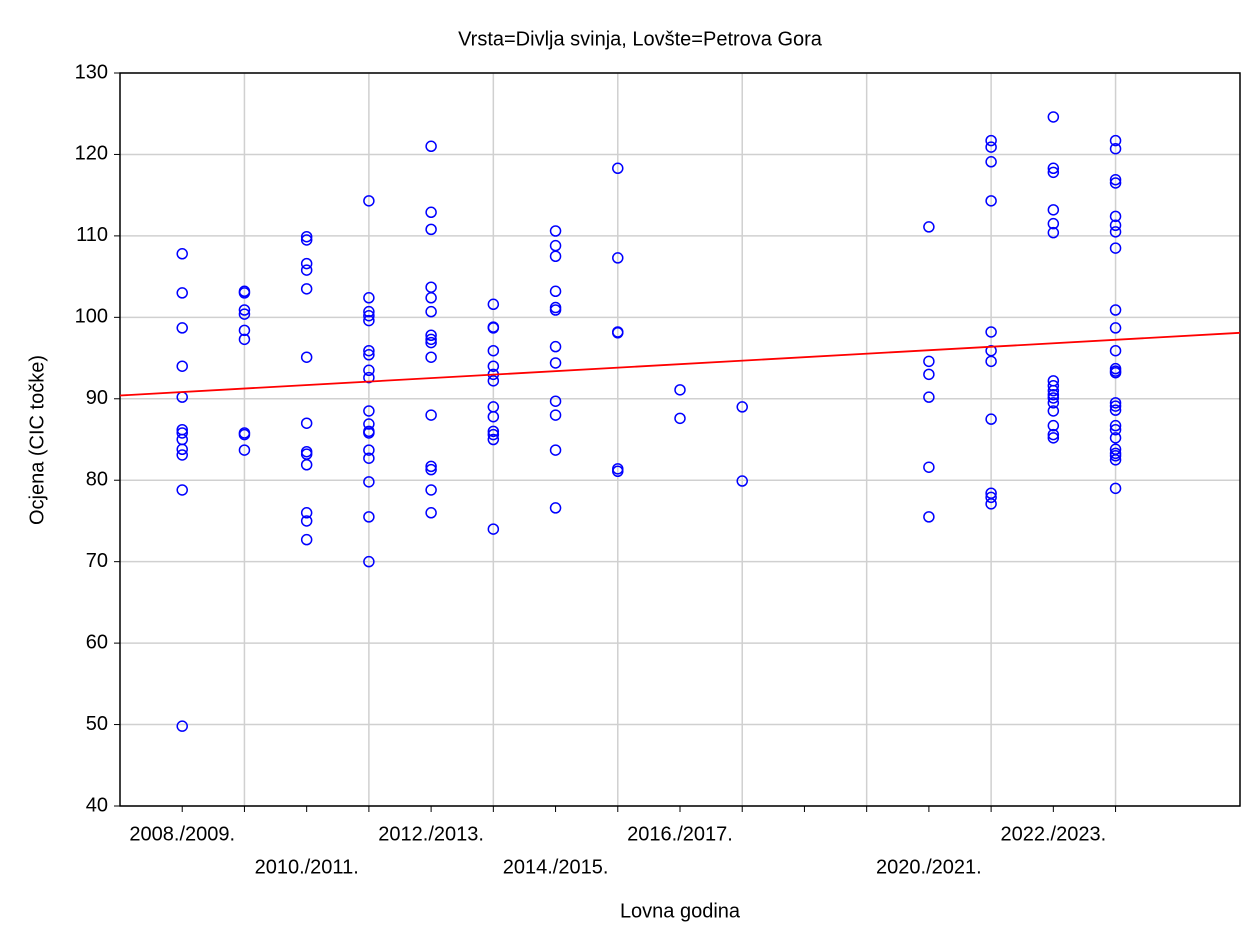 This screenshot has width=1255, height=935. What do you see at coordinates (92, 235) in the screenshot?
I see `y-tick-label: 110` at bounding box center [92, 235].